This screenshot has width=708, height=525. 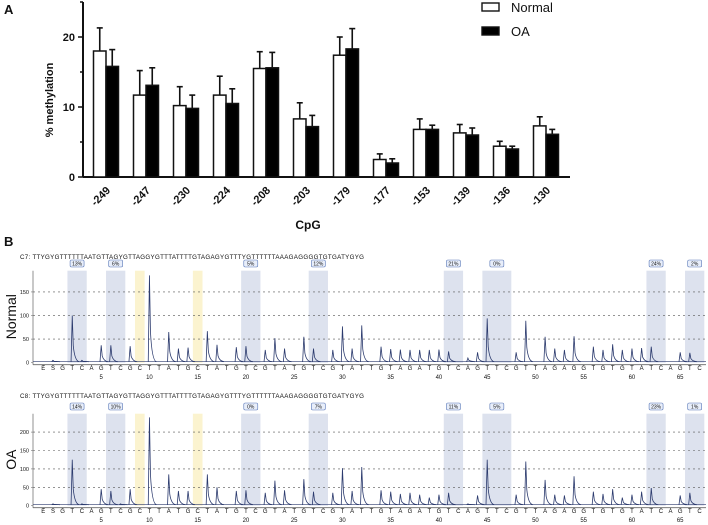 What do you see at coordinates (24, 317) in the screenshot?
I see `y-tick-label: 100` at bounding box center [24, 317].